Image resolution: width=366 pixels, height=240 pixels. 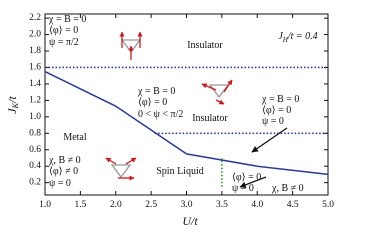 What do you see at coordinates (35, 84) in the screenshot?
I see `y-tick-label: 1.4` at bounding box center [35, 84].